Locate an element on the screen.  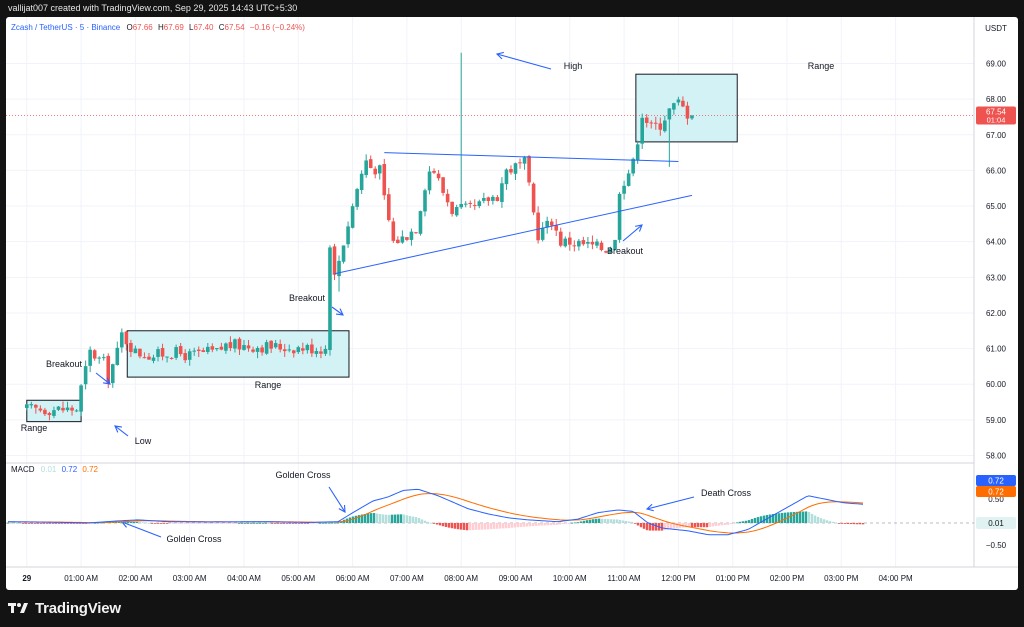
range-label-right: Range is located at coordinates (821, 66).